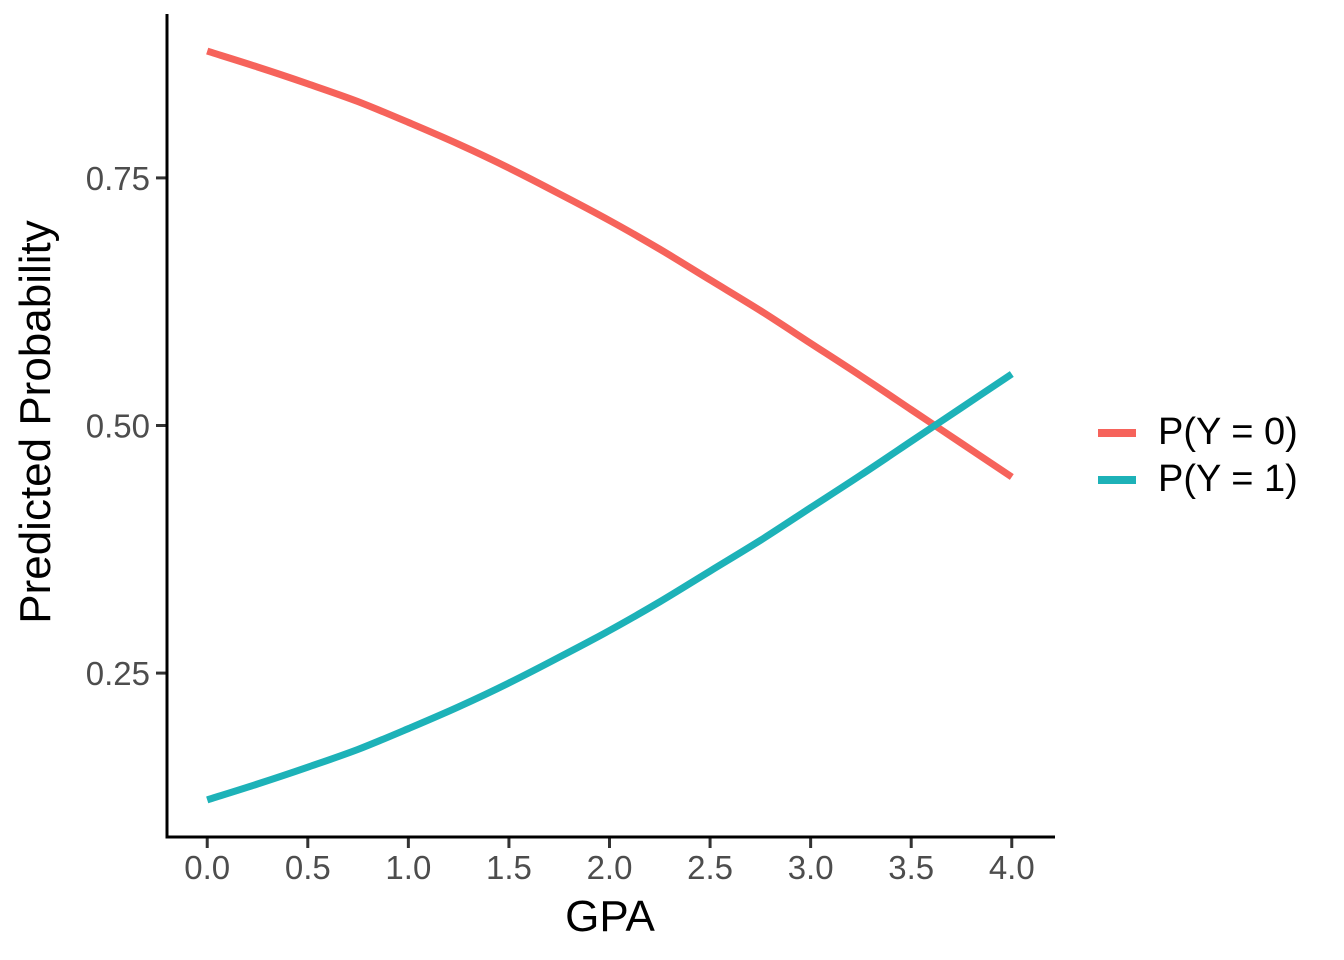 This screenshot has width=1344, height=960. What do you see at coordinates (811, 867) in the screenshot?
I see `x-tick-label: 3.0` at bounding box center [811, 867].